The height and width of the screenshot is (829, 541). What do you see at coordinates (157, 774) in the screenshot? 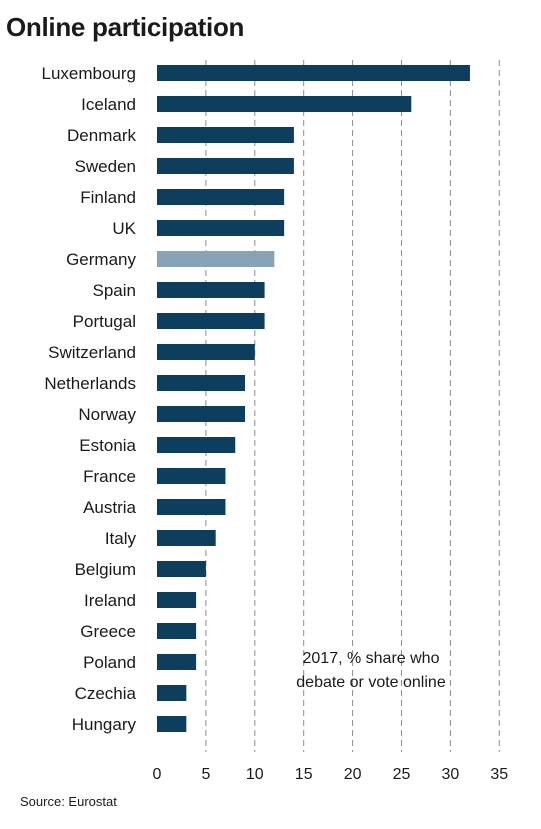
I see `x-tick-label: 0` at bounding box center [157, 774].